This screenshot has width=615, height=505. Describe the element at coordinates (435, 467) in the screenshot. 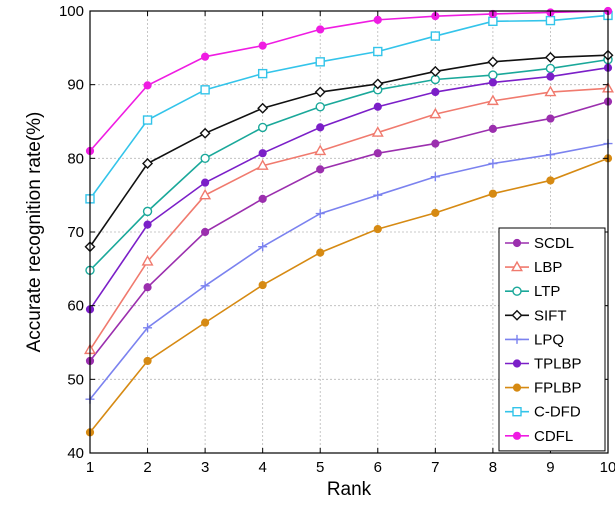

I see `x-tick-label: 7` at that location.